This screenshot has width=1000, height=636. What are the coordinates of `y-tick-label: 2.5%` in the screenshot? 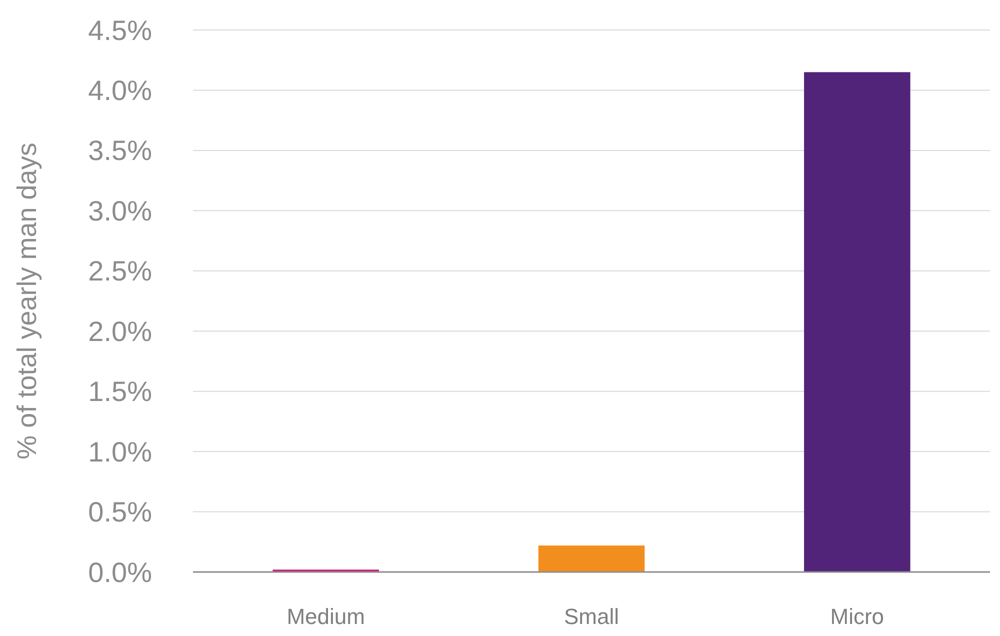 It's located at (120, 271).